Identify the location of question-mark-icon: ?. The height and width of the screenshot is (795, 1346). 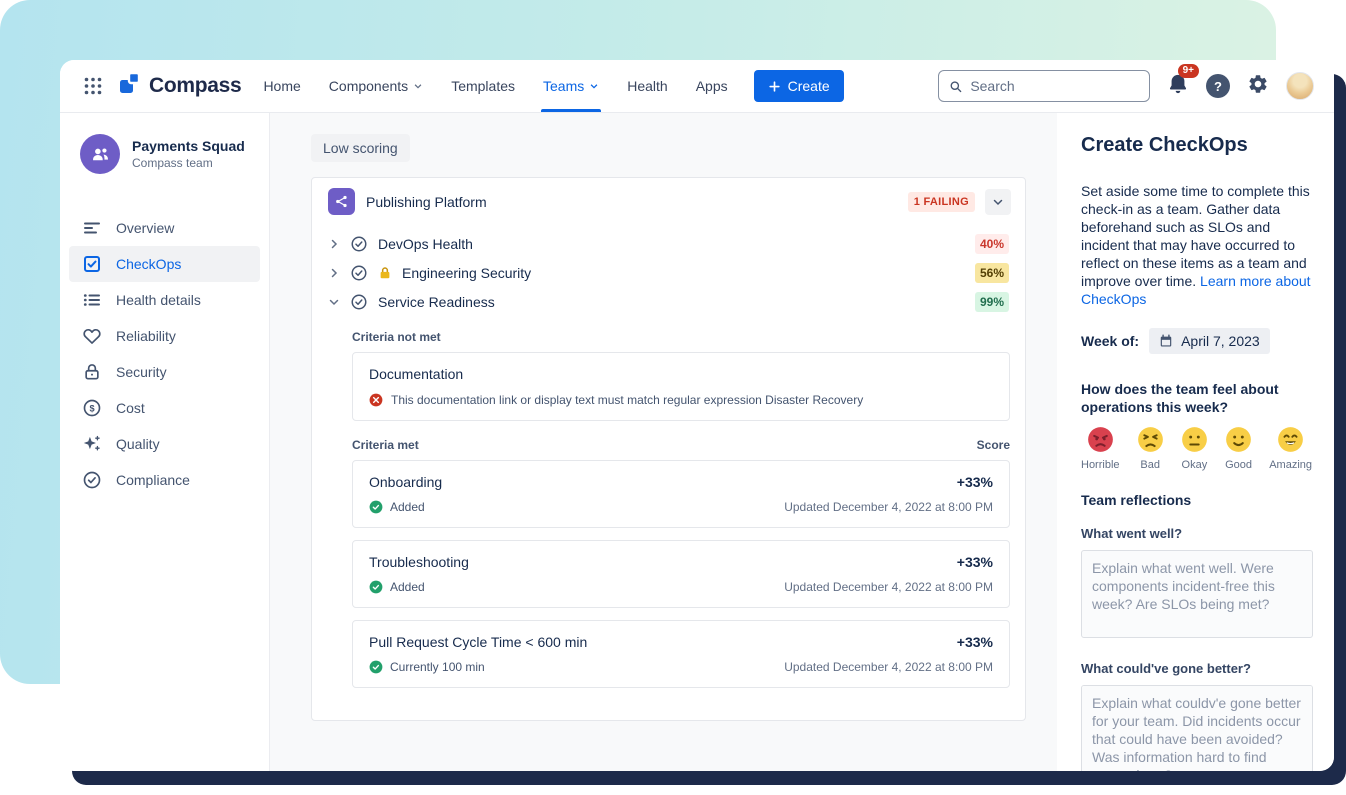
(1218, 86).